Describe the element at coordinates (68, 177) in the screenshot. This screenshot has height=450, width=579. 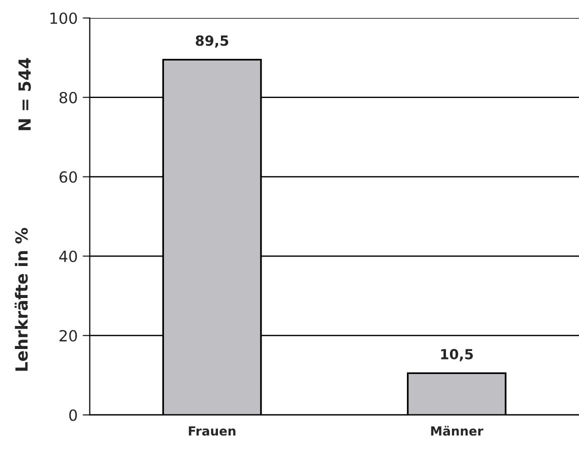
I see `y-tick-label: 60` at that location.